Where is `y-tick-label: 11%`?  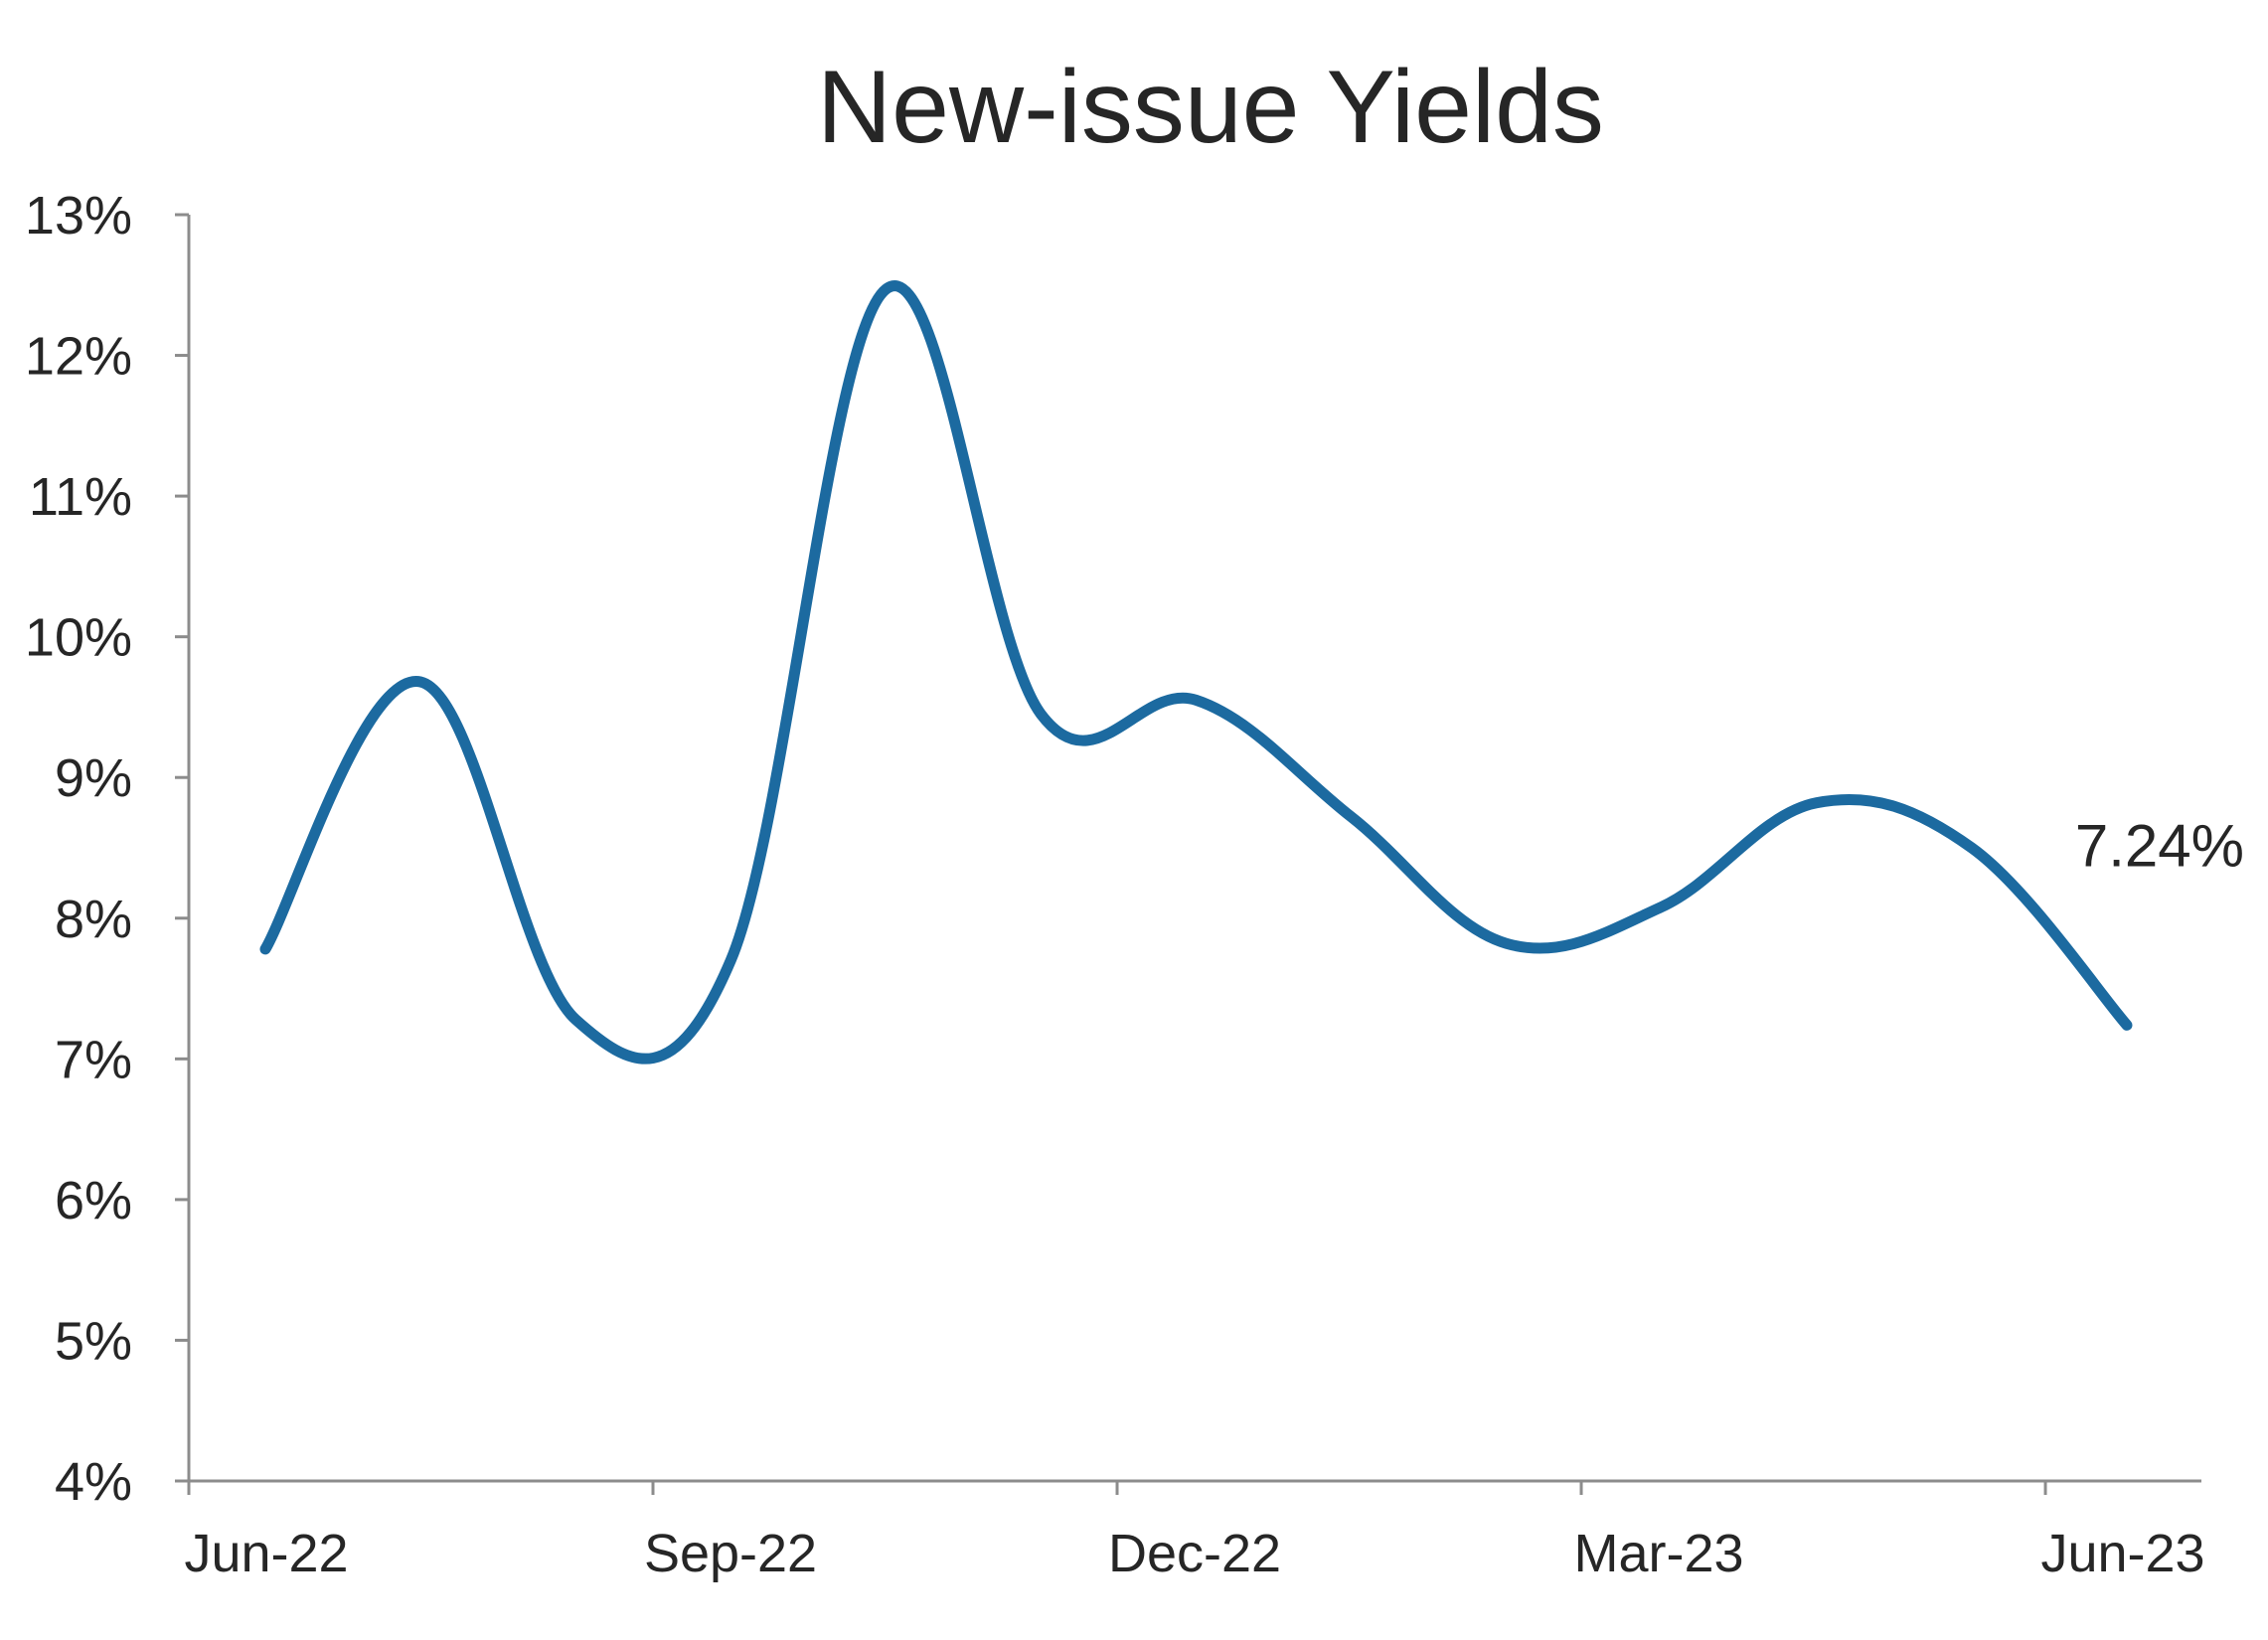 y-tick-label: 11% is located at coordinates (80, 497).